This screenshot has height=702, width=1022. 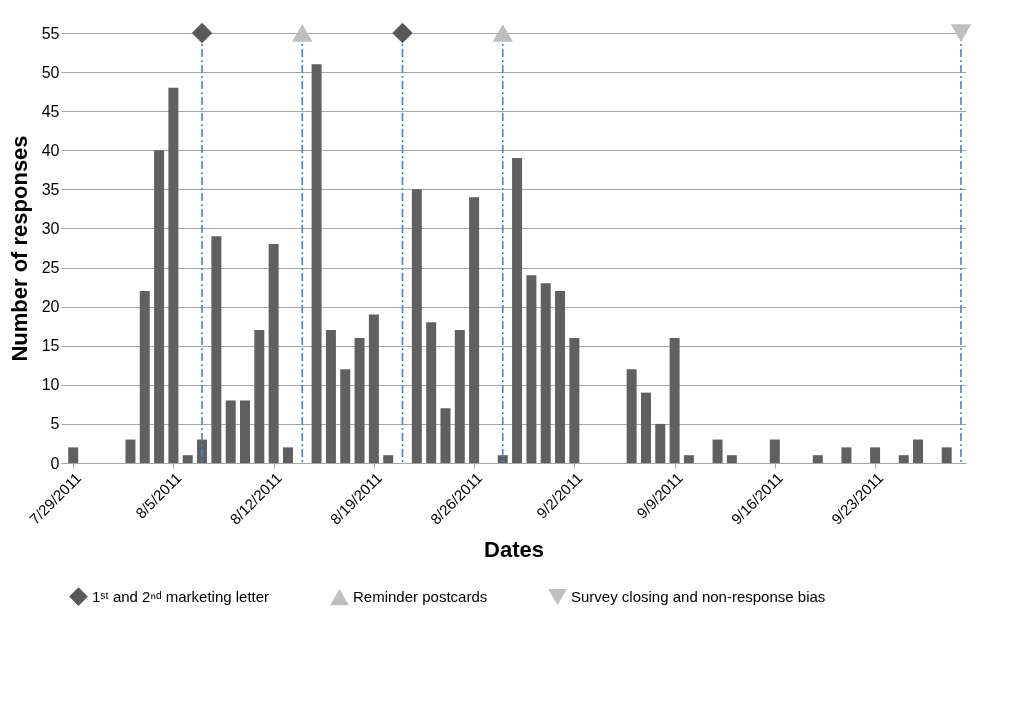 What do you see at coordinates (514, 549) in the screenshot?
I see `x-axis-title: Dates` at bounding box center [514, 549].